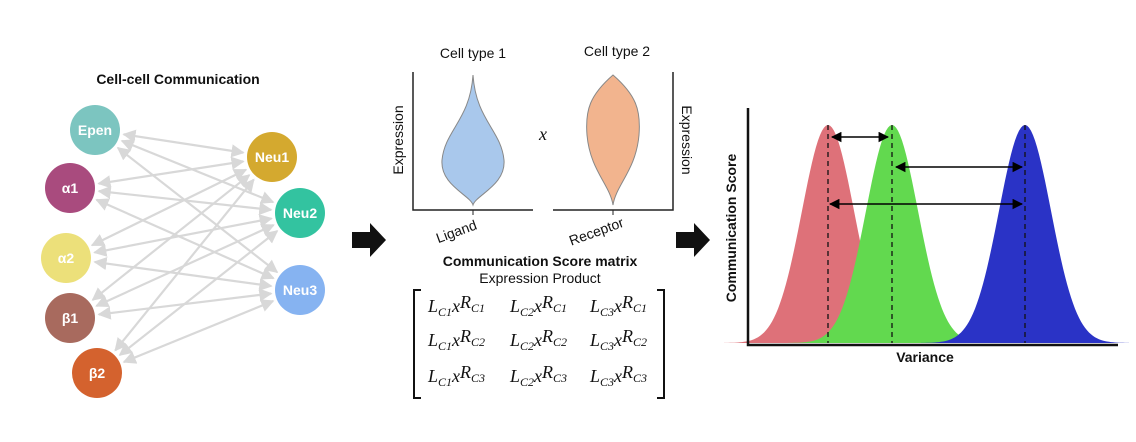  I want to click on matrix-cell: LC2xRC3, so click(538, 375).